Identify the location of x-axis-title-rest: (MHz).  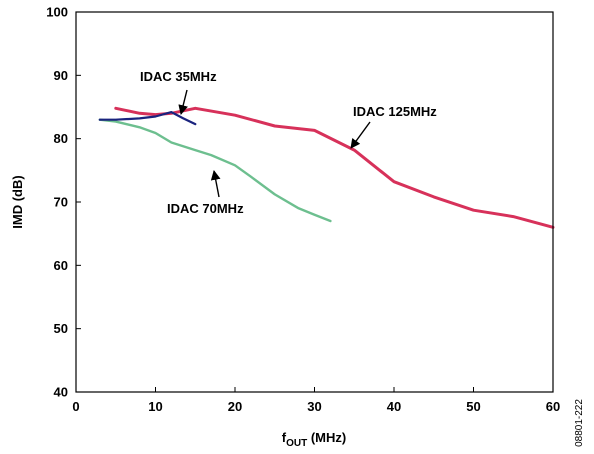
(326, 437).